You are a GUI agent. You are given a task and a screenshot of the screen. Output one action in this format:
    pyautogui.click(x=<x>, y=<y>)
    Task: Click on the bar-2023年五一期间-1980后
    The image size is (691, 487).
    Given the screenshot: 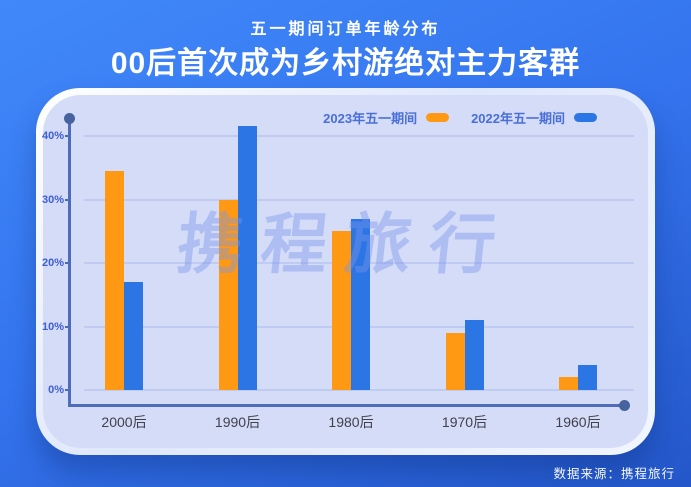 What is the action you would take?
    pyautogui.click(x=341, y=310)
    